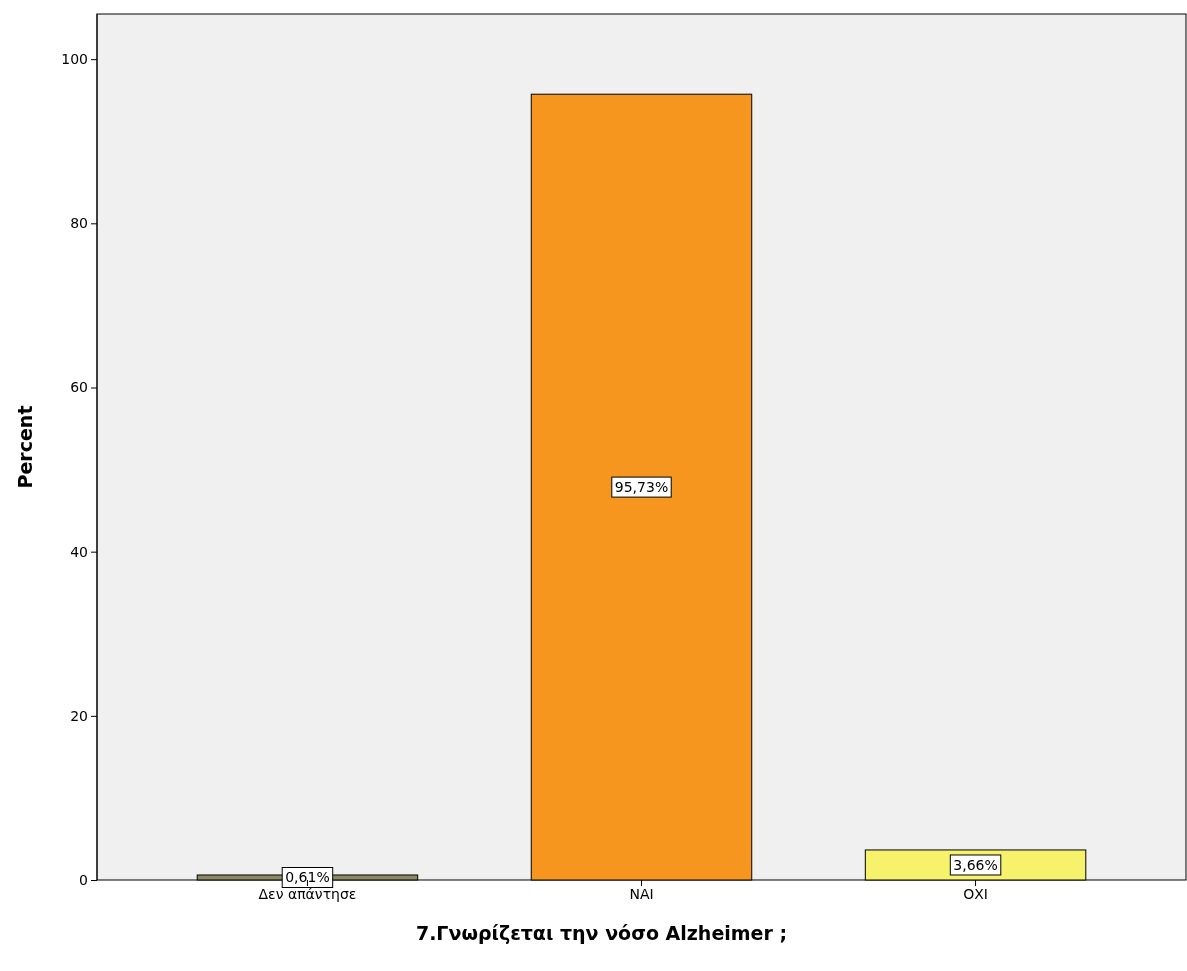 The image size is (1187, 971). What do you see at coordinates (975, 864) in the screenshot?
I see `data-label: 3,66%` at bounding box center [975, 864].